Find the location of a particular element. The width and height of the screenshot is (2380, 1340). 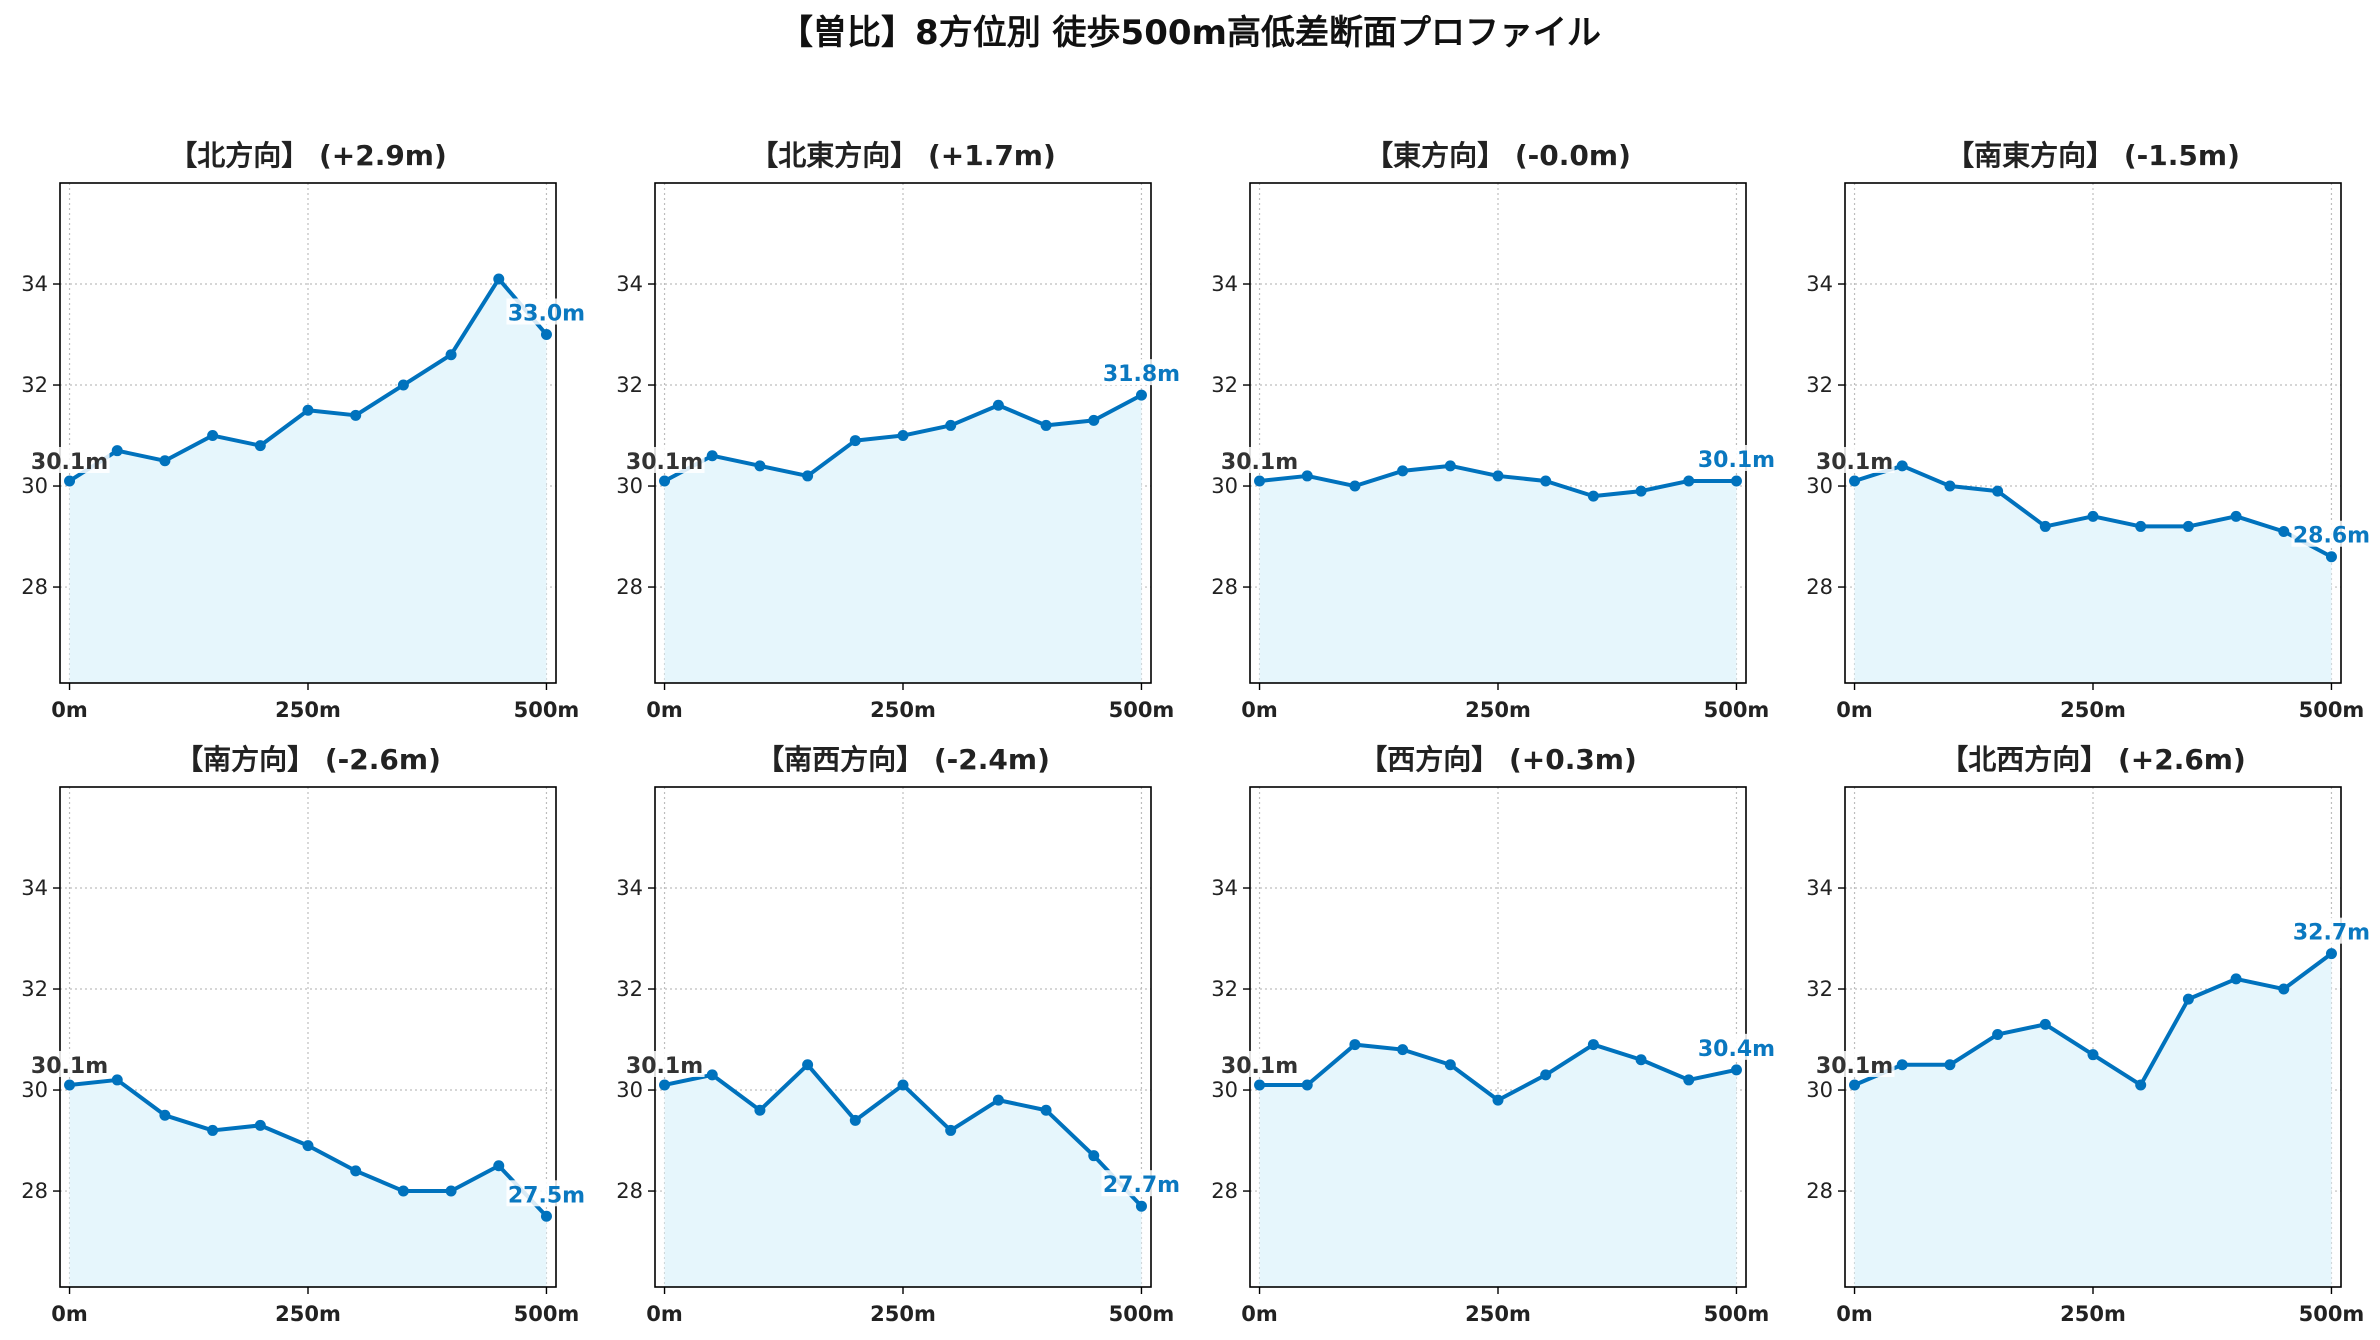

end-elevation-label: 30.1m is located at coordinates (1736, 460).